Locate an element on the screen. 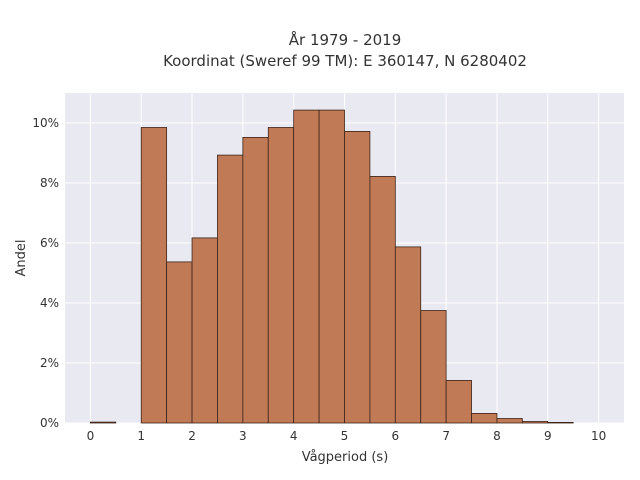 The image size is (640, 480). y-tick-label: 6% is located at coordinates (49, 243).